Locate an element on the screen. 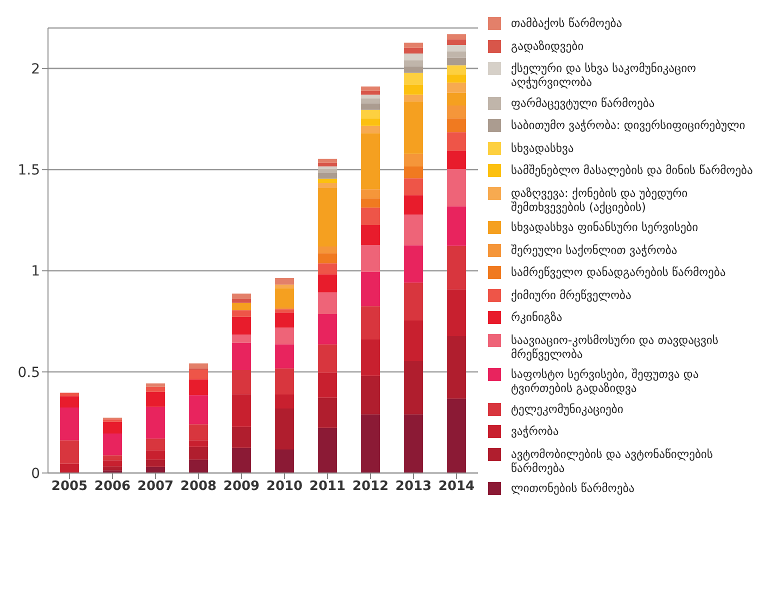  x-tick-label: 2008 is located at coordinates (198, 486).